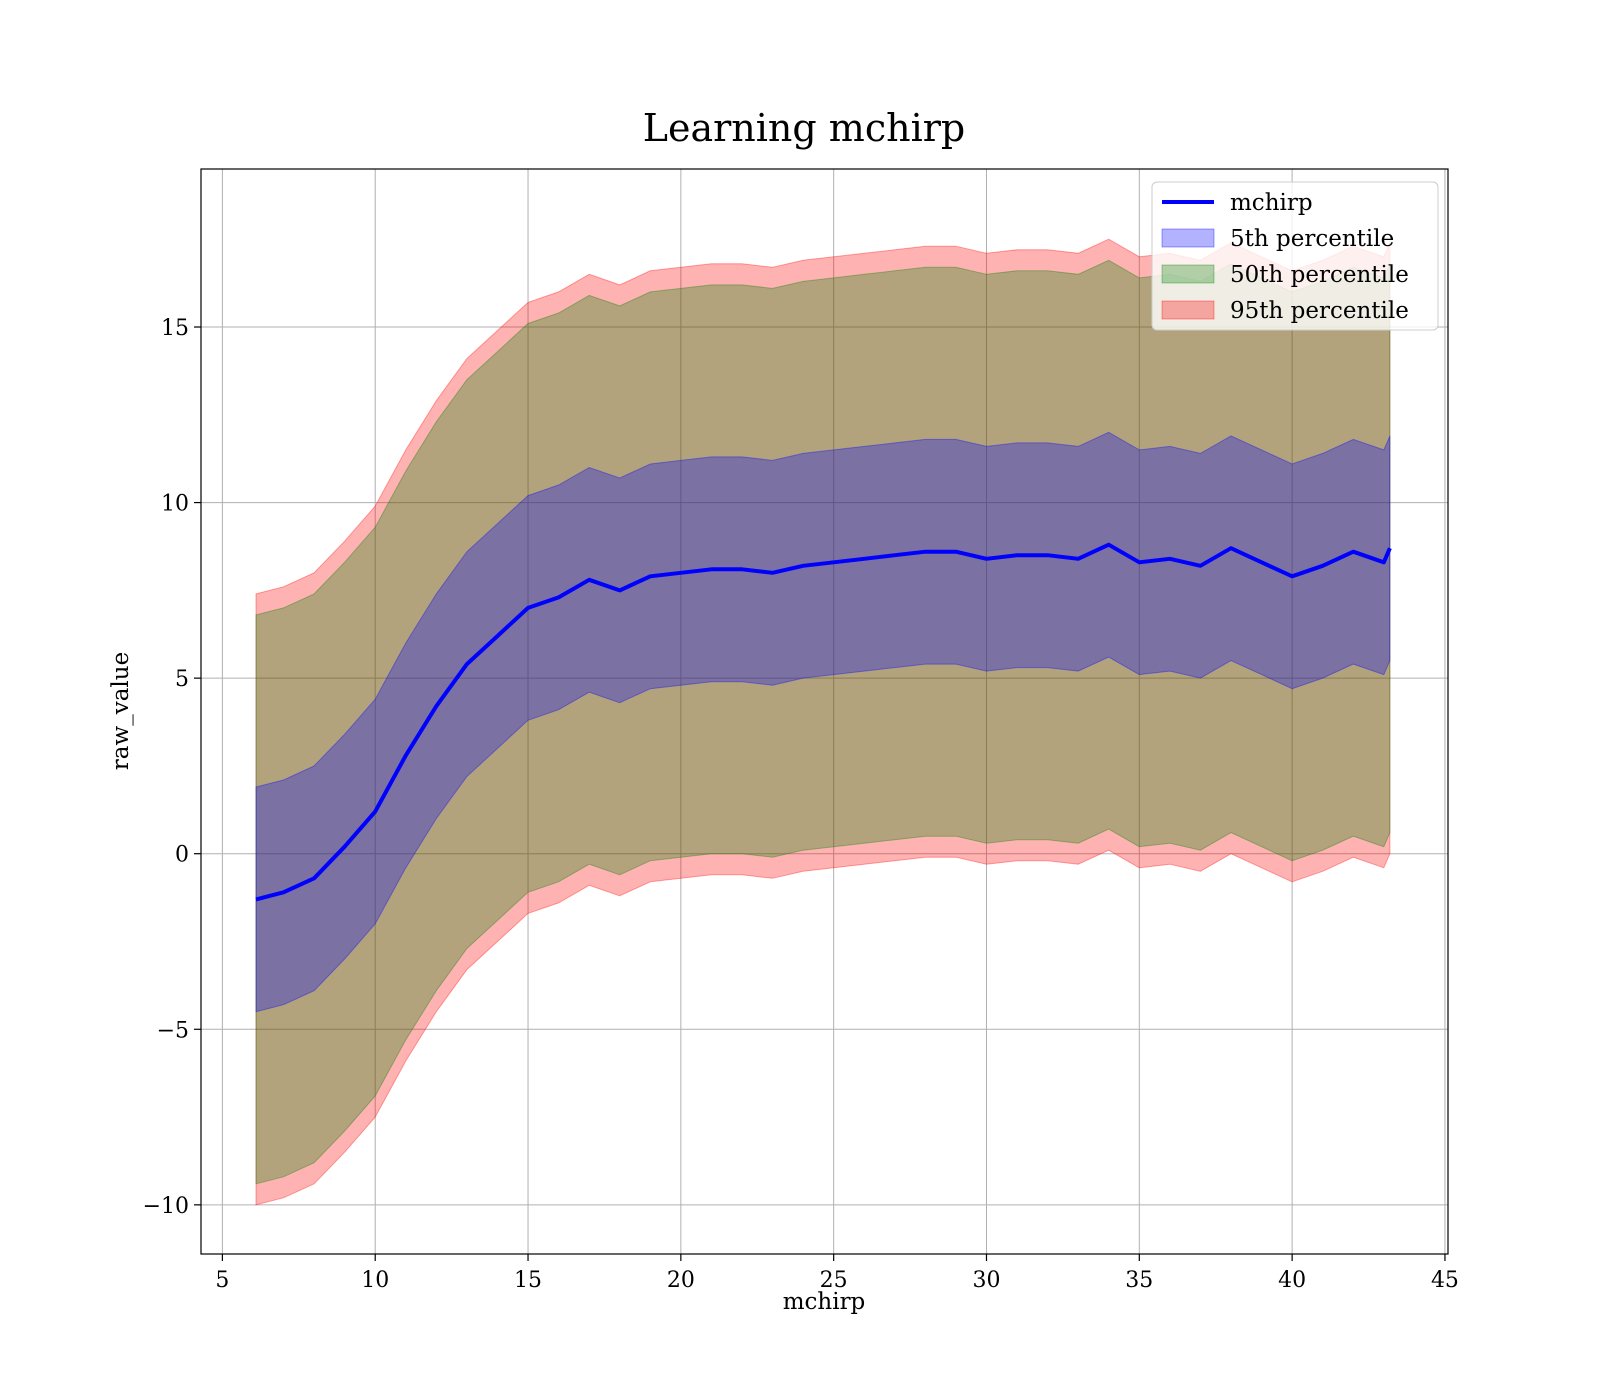 This screenshot has height=1400, width=1600. What do you see at coordinates (182, 855) in the screenshot?
I see `y-tick-label-2: 0` at bounding box center [182, 855].